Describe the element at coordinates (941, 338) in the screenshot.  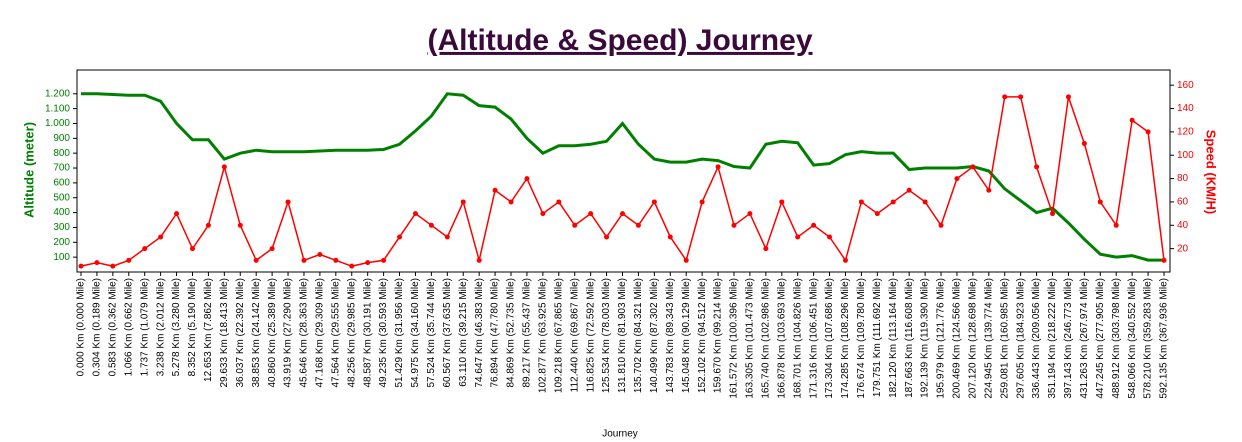
I see `x-tick-label: 195.979 Km (121.776 Mile)` at that location.